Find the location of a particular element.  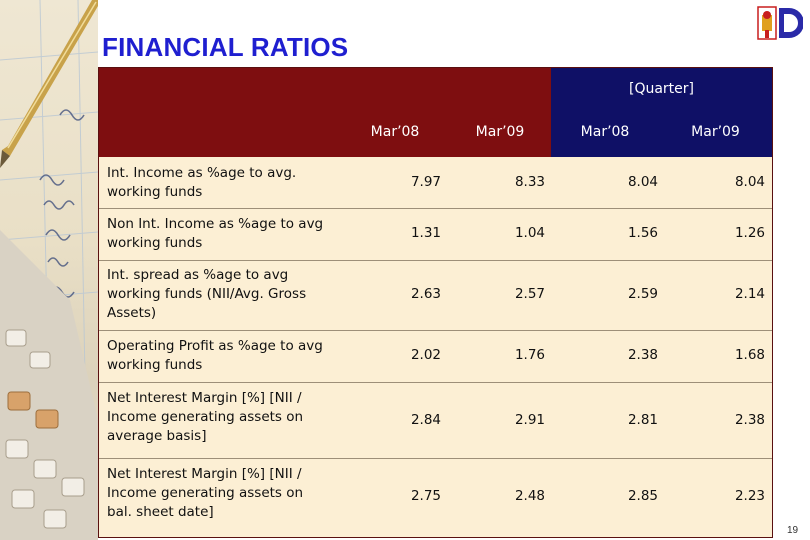

table-cell: 1.04 is located at coordinates (529, 233).